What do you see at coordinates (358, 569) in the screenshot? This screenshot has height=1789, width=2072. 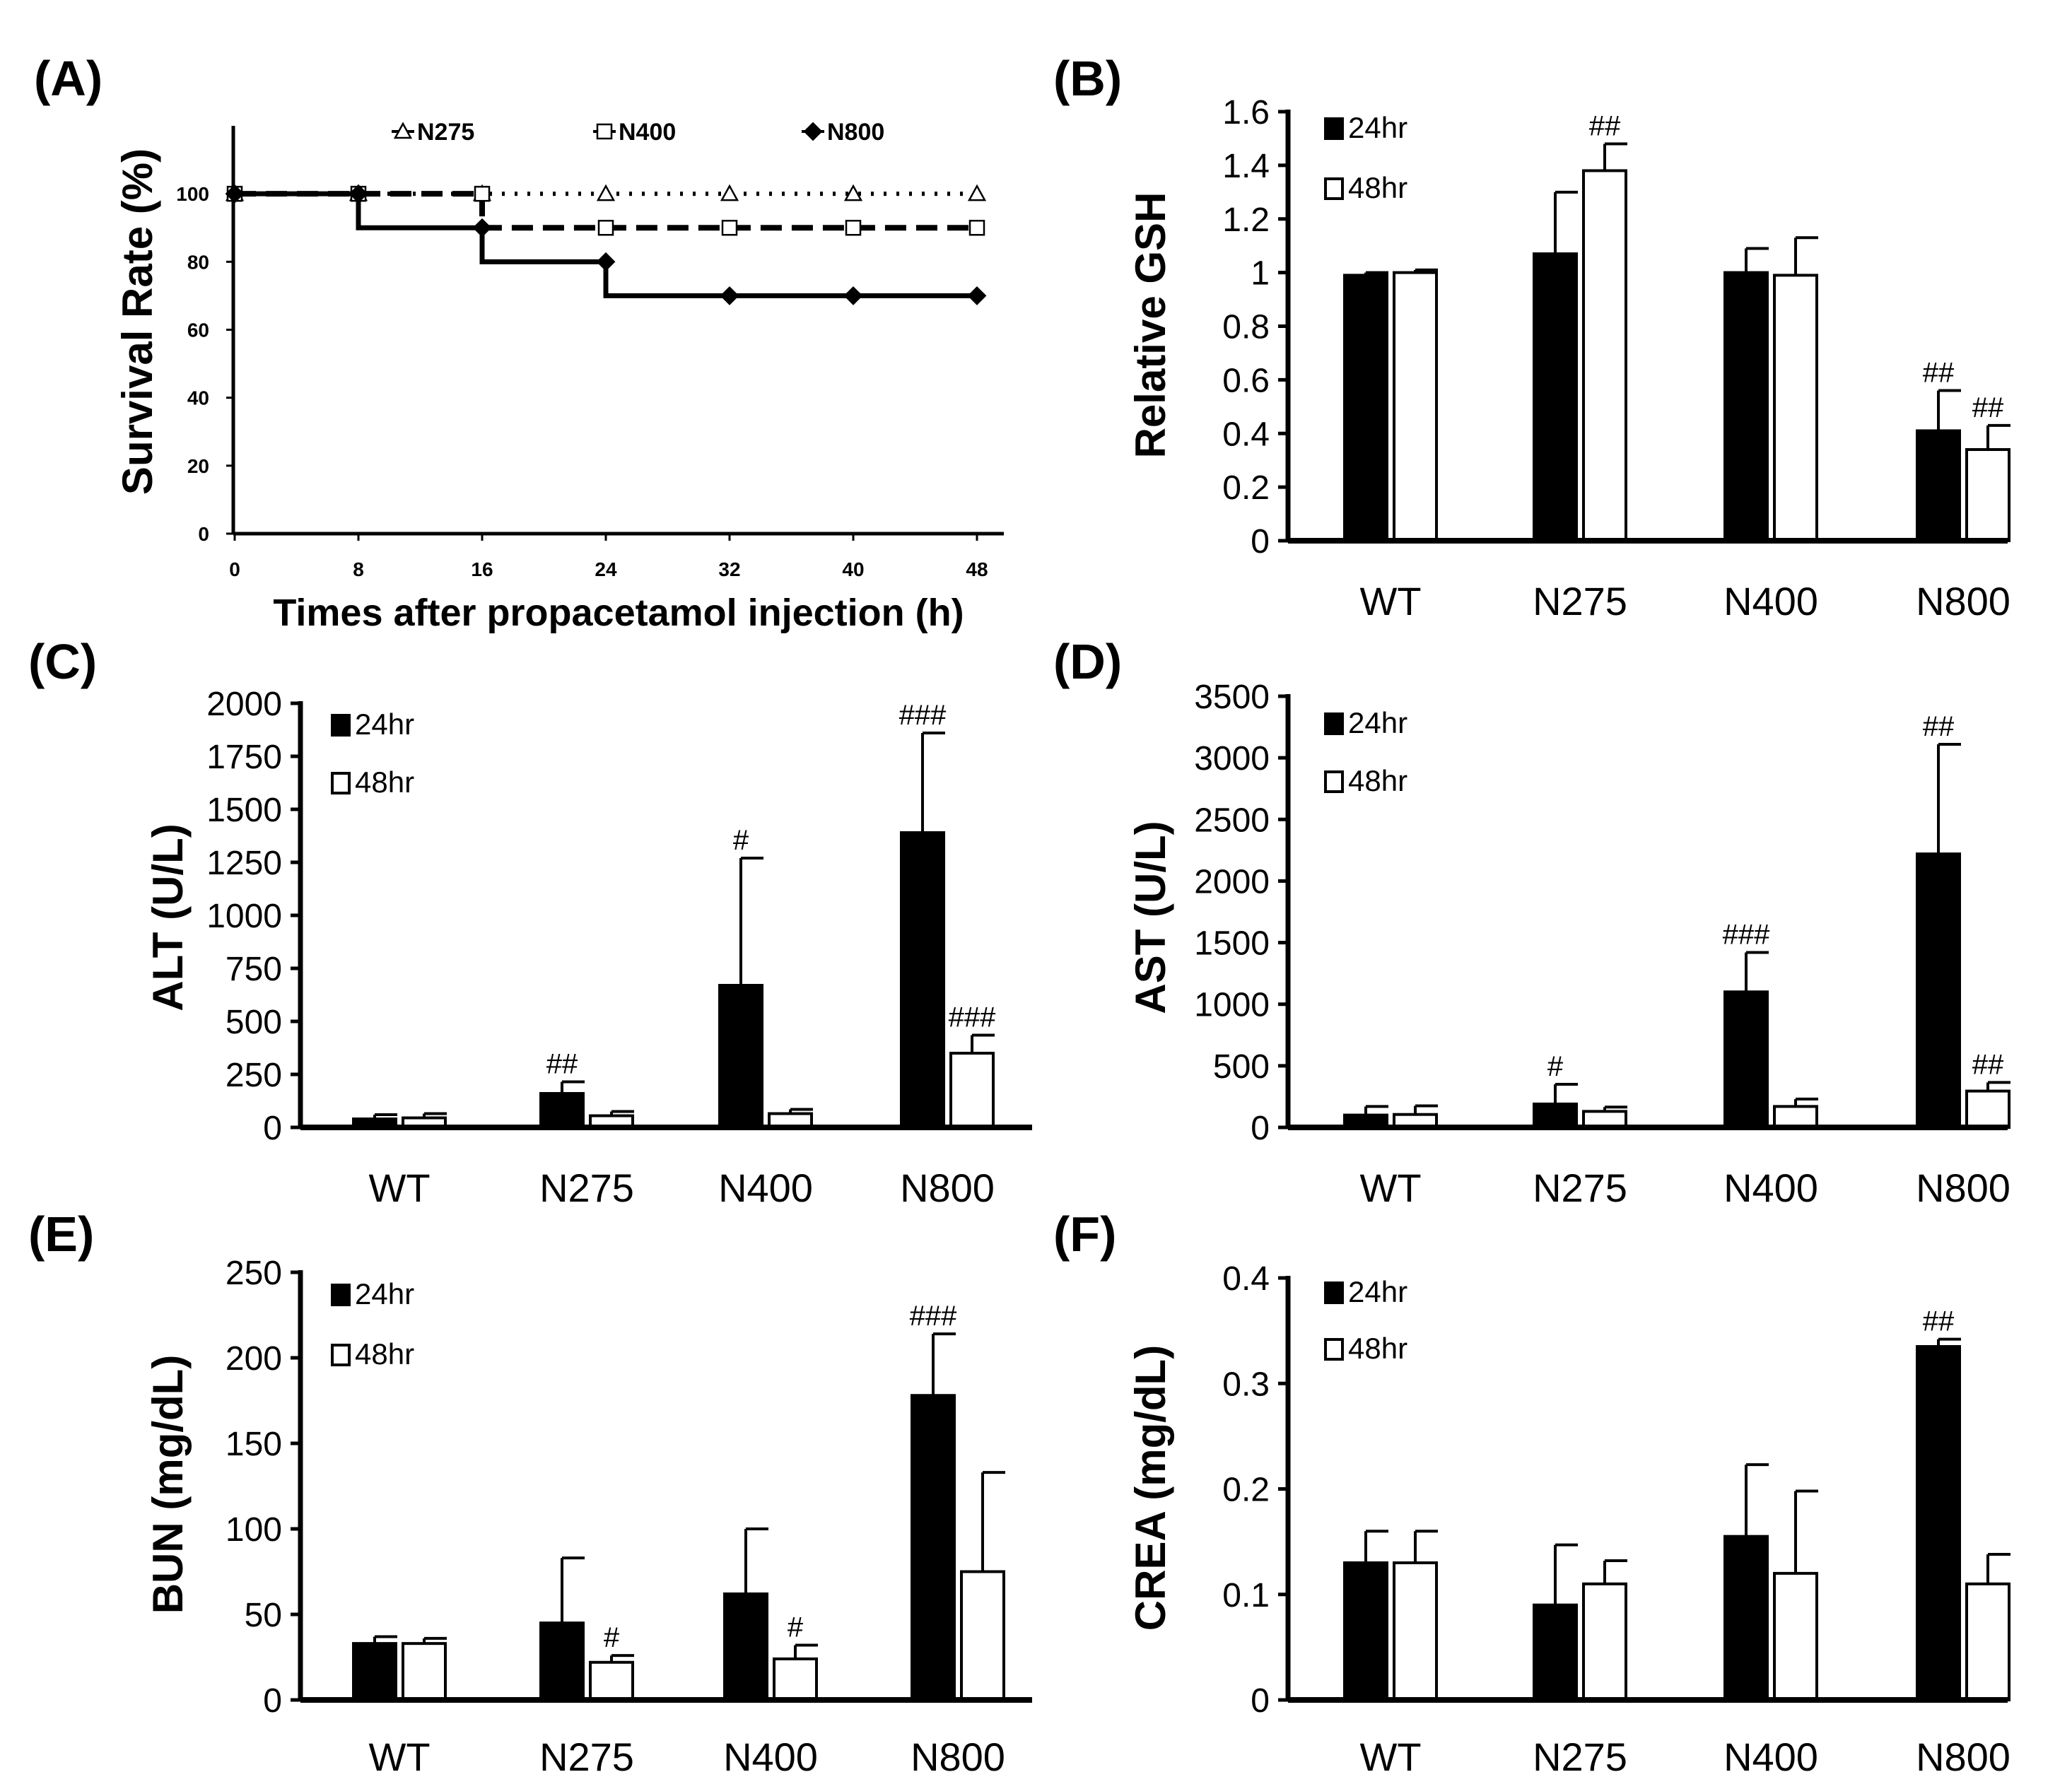 I see `x-tick-label: 8` at bounding box center [358, 569].